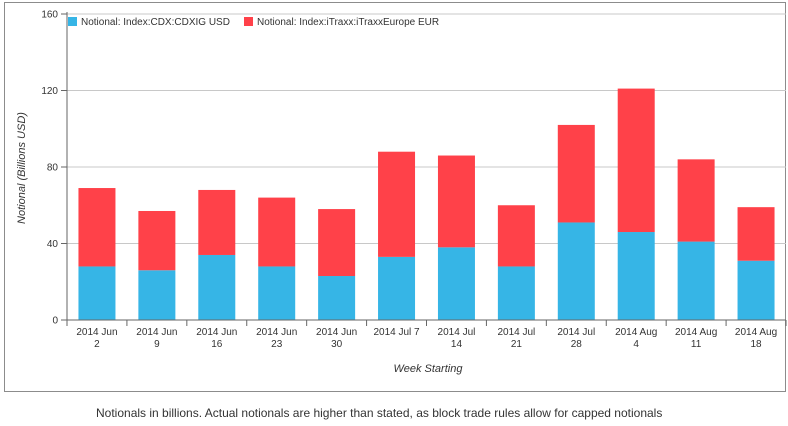 The width and height of the screenshot is (788, 426). Describe the element at coordinates (49, 91) in the screenshot. I see `y-tick-label: 120` at that location.